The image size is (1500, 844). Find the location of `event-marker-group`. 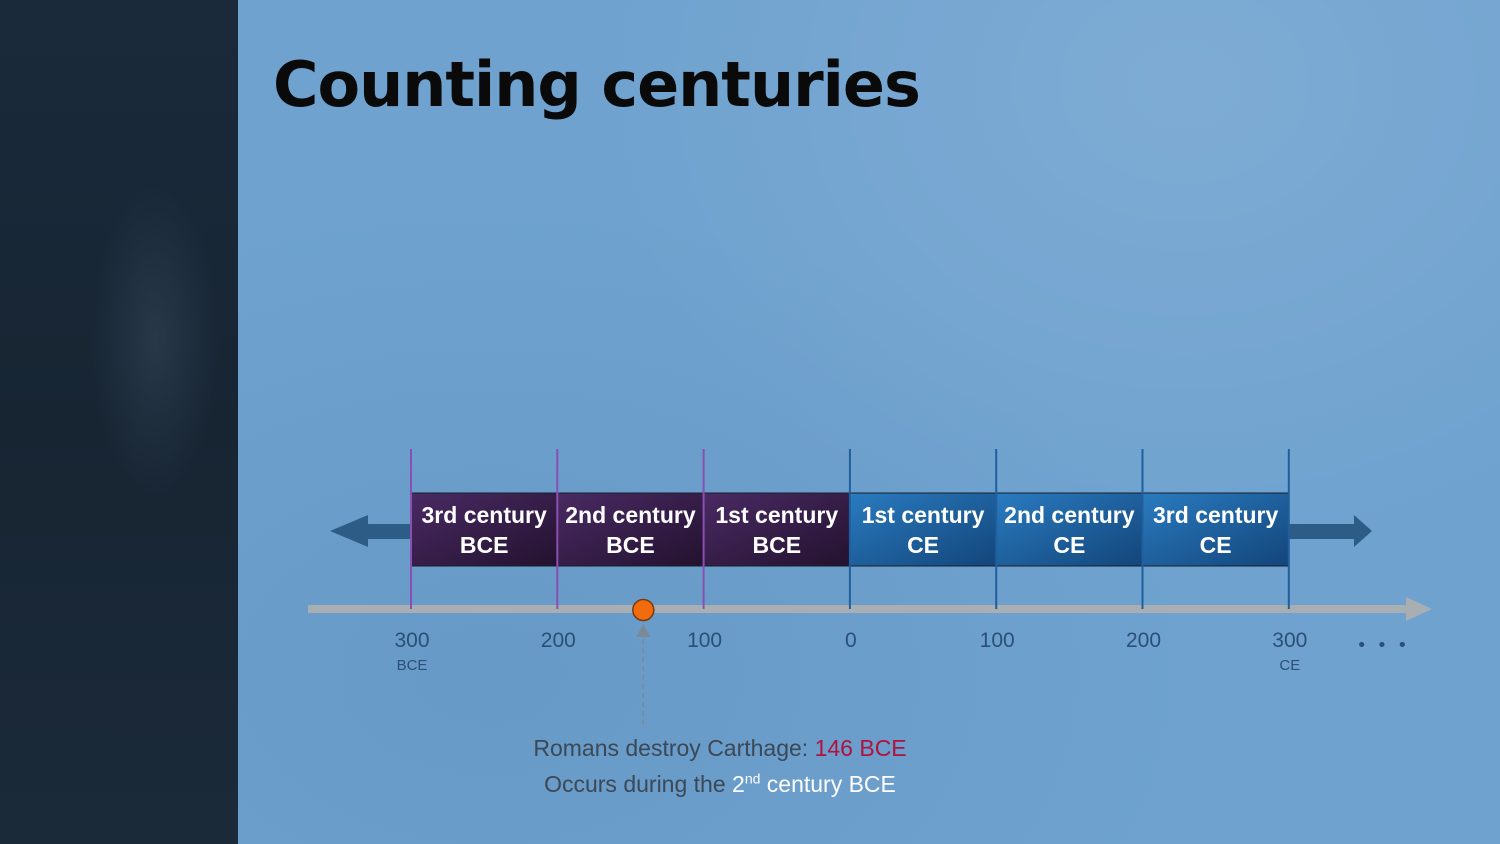

event-marker-group is located at coordinates (643, 661).